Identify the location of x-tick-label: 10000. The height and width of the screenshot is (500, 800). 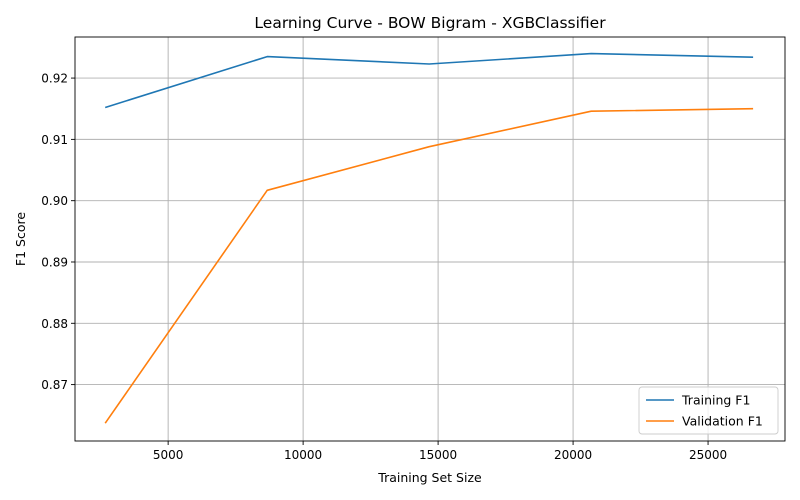
(303, 455).